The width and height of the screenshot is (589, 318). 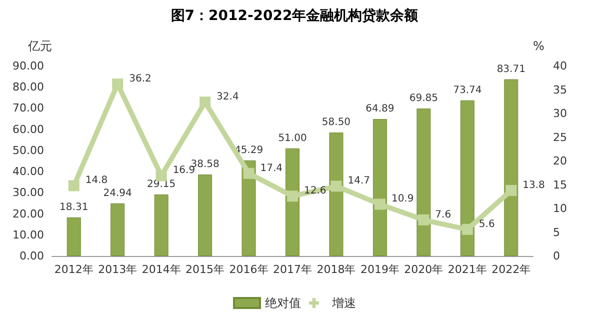 I want to click on y-tick-label: 80.00, so click(x=28, y=87).